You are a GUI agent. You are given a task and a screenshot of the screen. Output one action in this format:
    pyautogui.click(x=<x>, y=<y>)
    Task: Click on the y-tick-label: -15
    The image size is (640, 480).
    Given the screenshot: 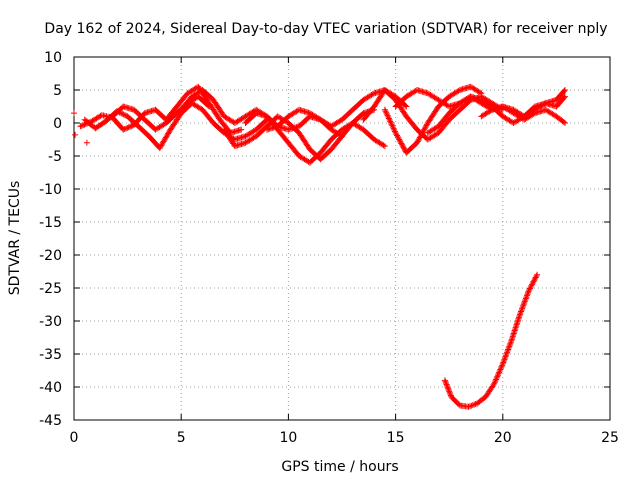 What is the action you would take?
    pyautogui.click(x=50, y=223)
    